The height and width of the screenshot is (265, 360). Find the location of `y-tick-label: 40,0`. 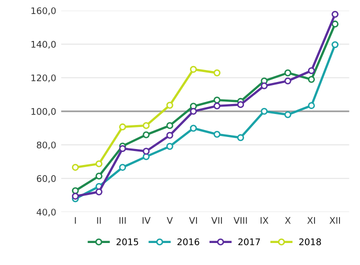

y-tick-label: 40,0 is located at coordinates (46, 212).